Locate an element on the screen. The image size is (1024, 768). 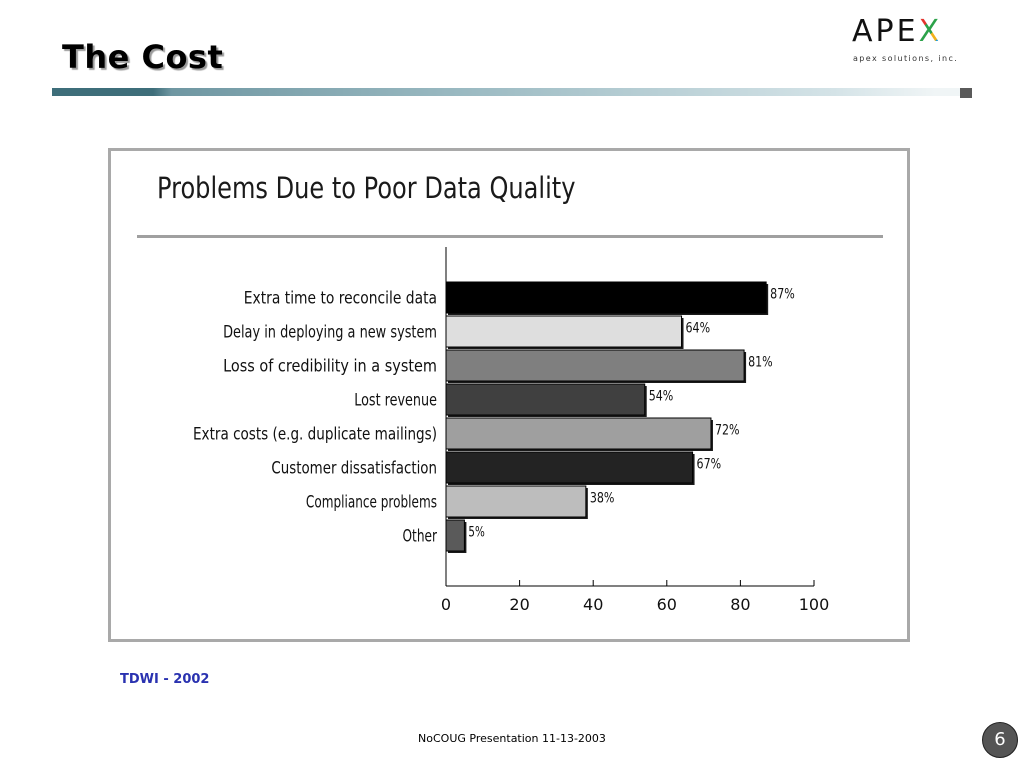
category-label: Lost revenue is located at coordinates (395, 401).